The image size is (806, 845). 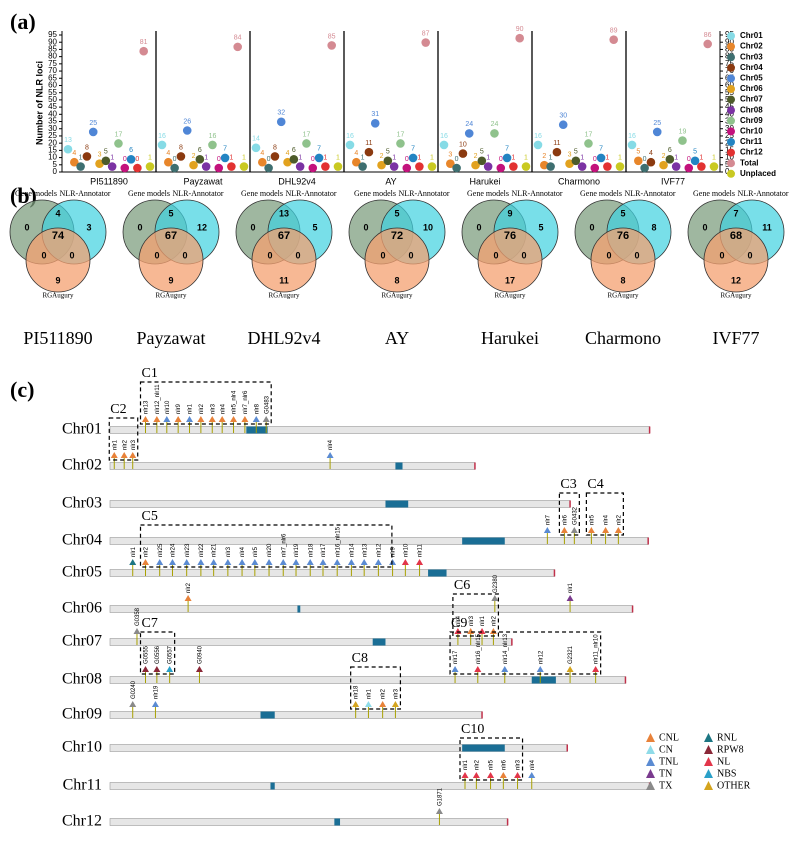 I want to click on y-tick-label: 85, so click(x=52, y=49).